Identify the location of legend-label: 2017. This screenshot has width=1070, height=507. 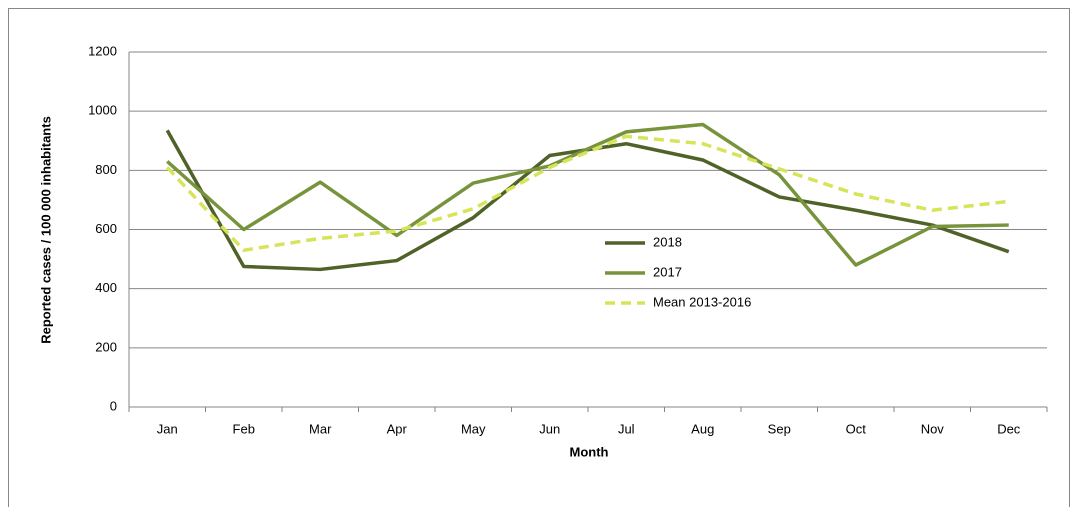
(667, 271).